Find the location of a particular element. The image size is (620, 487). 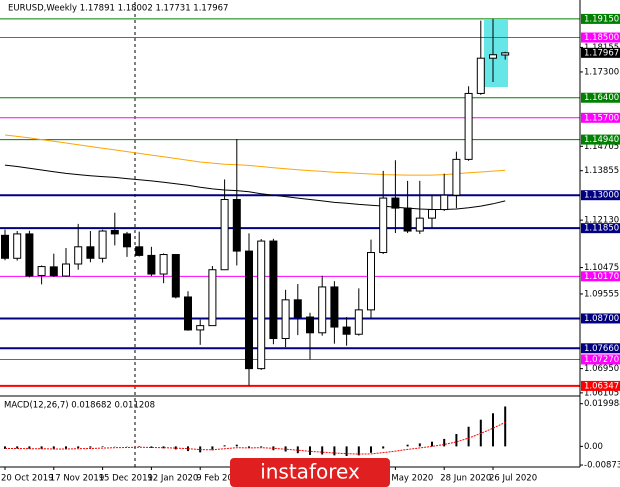

y-tick-label: 1.13855 is located at coordinates (601, 171).